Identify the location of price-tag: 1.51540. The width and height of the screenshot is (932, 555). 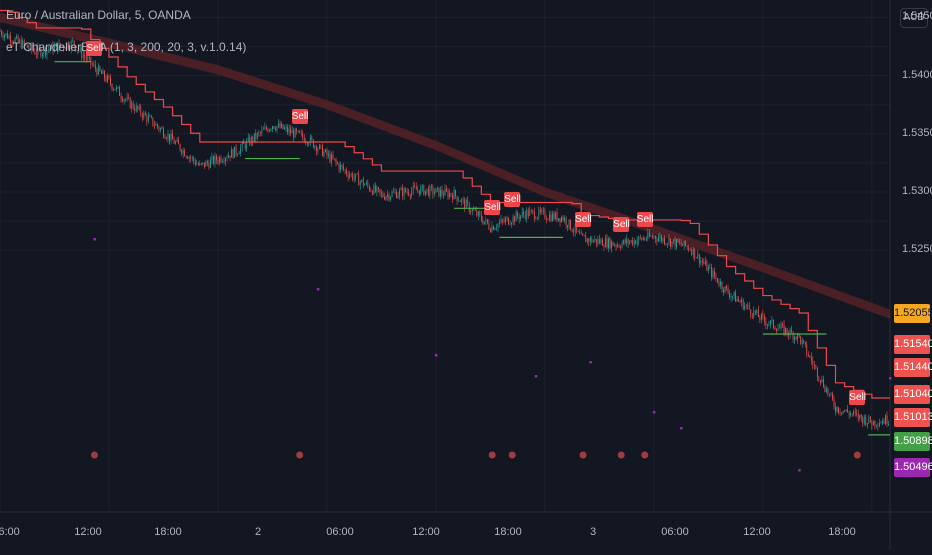
(912, 344).